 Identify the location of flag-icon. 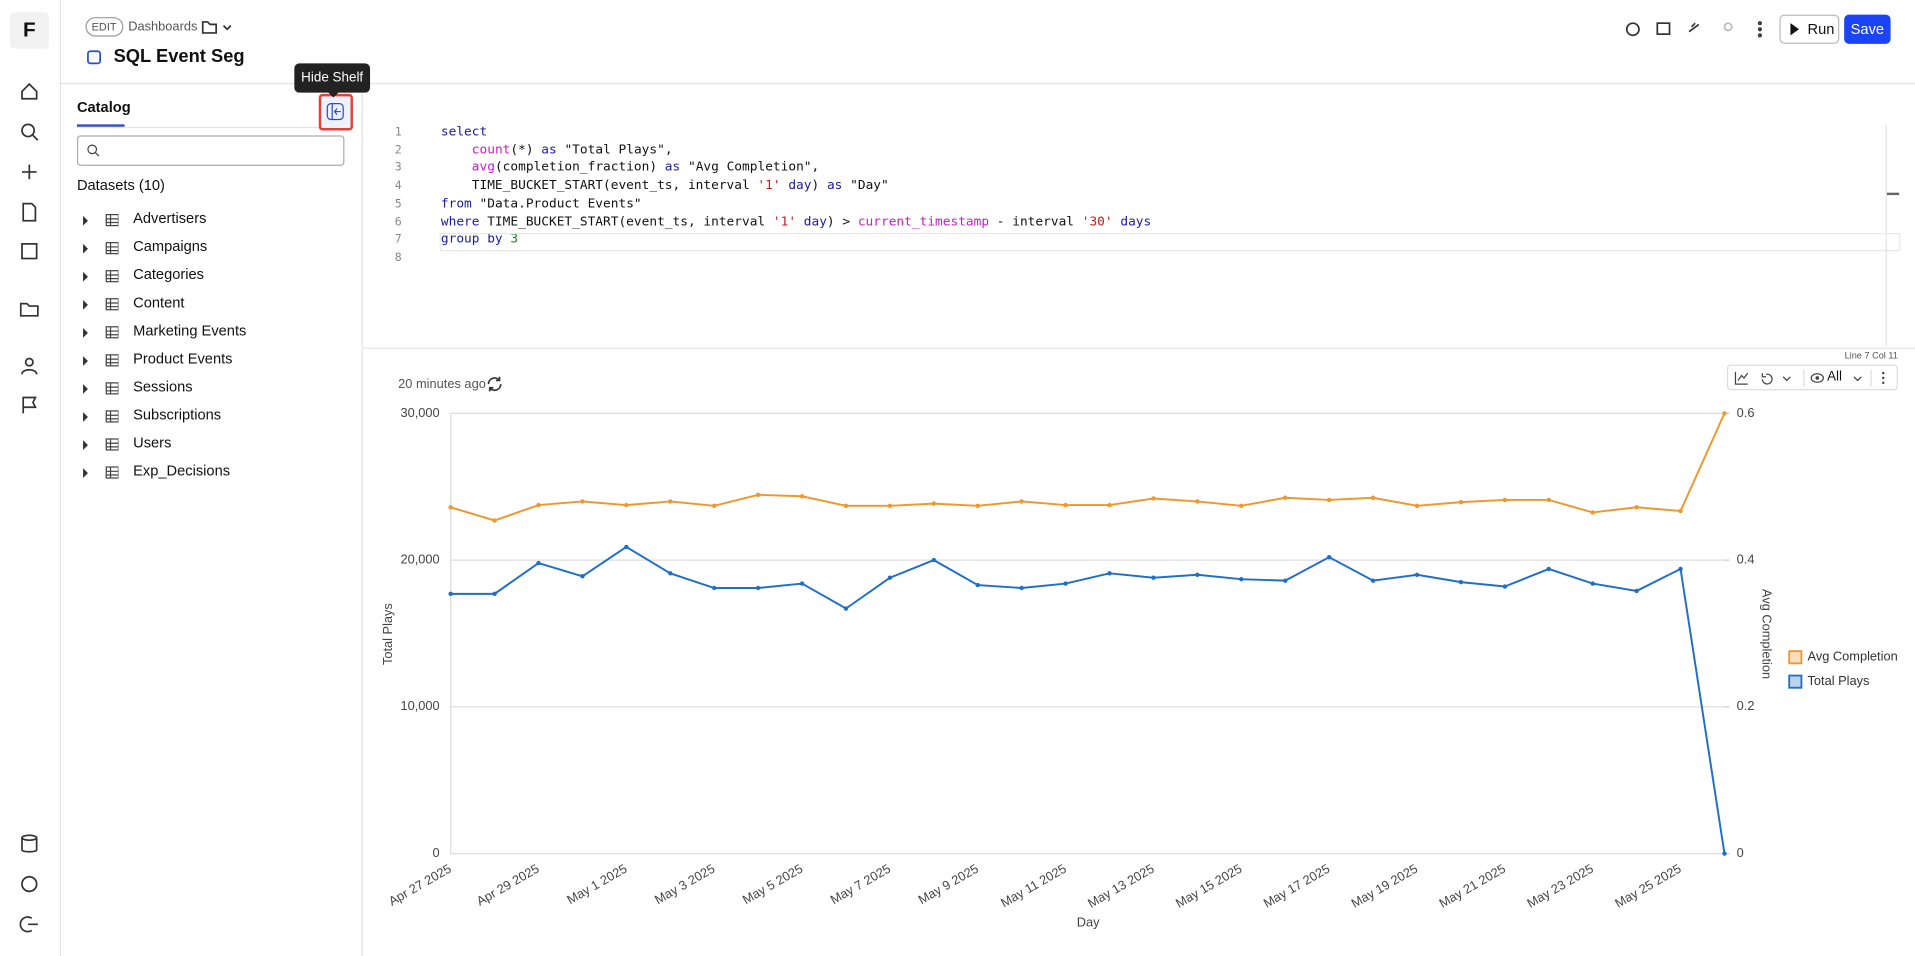
(30, 405).